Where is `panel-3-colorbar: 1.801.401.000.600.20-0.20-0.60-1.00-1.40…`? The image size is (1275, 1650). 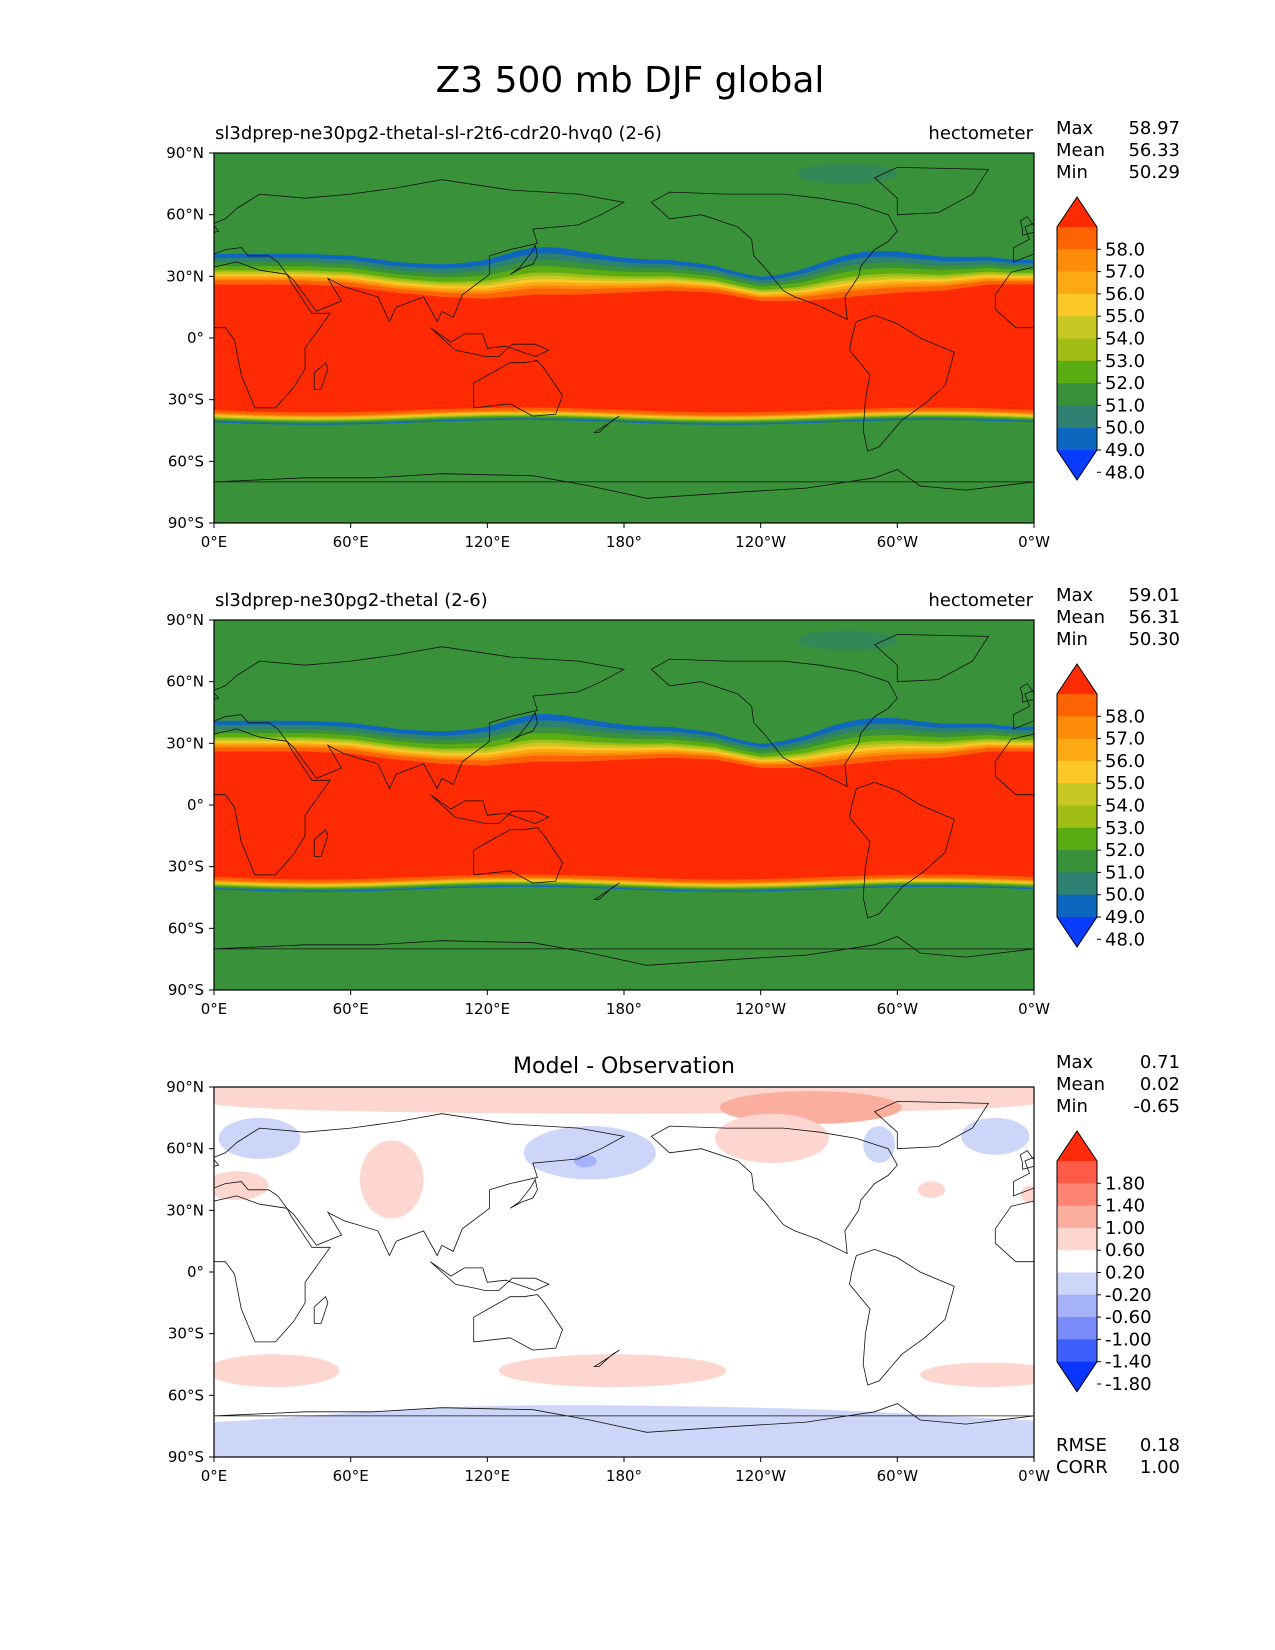 panel-3-colorbar: 1.801.401.000.600.20-0.20-0.60-1.00-1.40… is located at coordinates (1104, 1262).